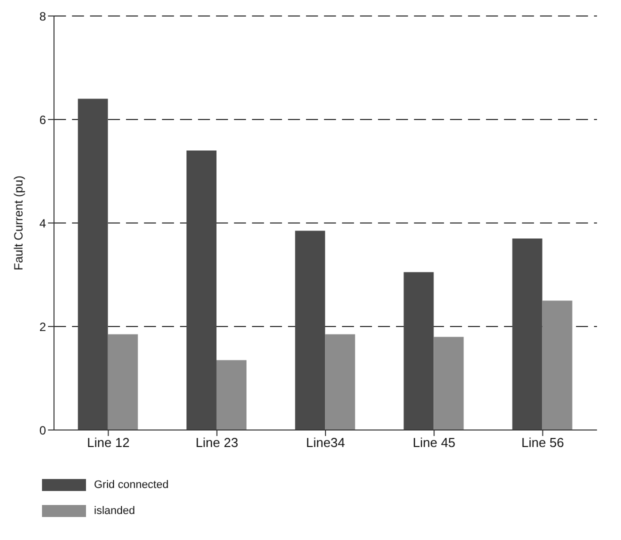 This screenshot has width=621, height=540. I want to click on x-tick-label: Line 23, so click(217, 442).